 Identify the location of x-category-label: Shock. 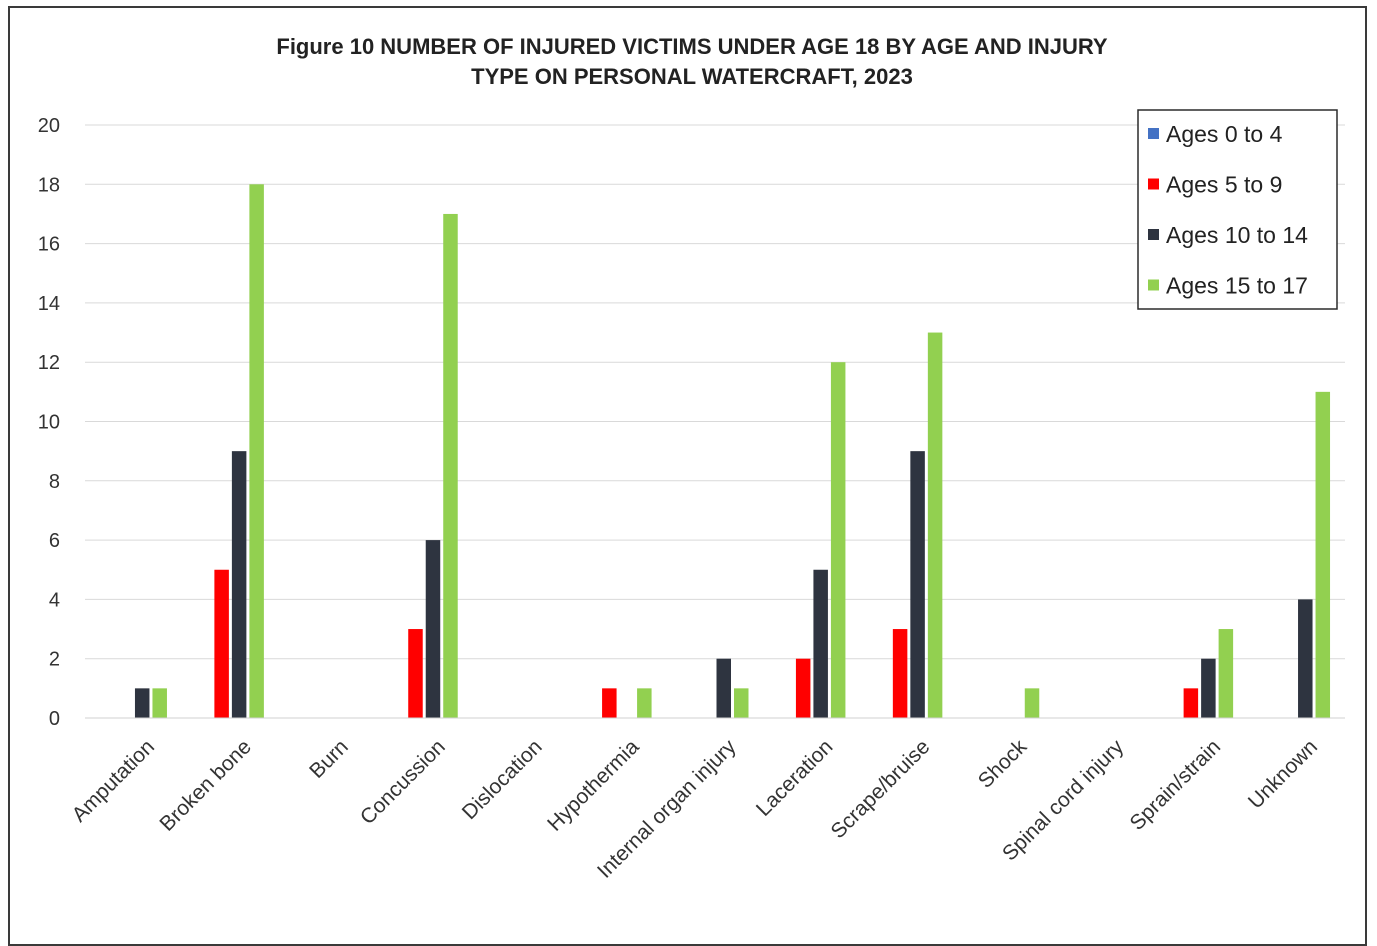
(1003, 764).